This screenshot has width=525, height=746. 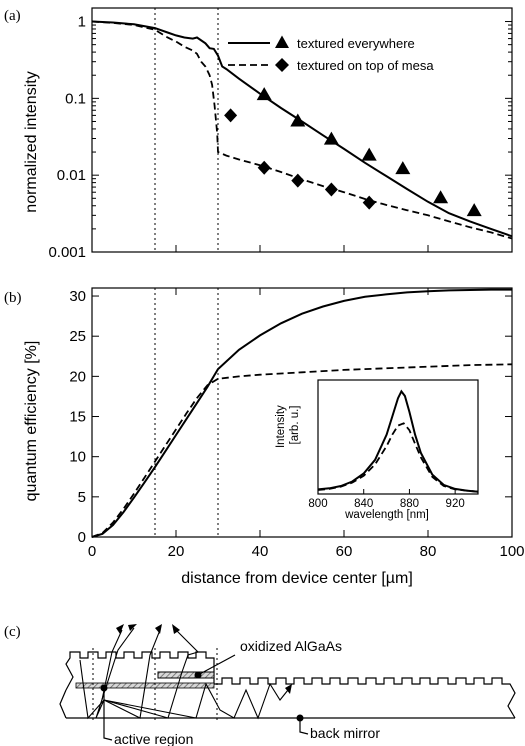 I want to click on panel-b-x-axis-title: distance from device center [µm], so click(x=297, y=578).